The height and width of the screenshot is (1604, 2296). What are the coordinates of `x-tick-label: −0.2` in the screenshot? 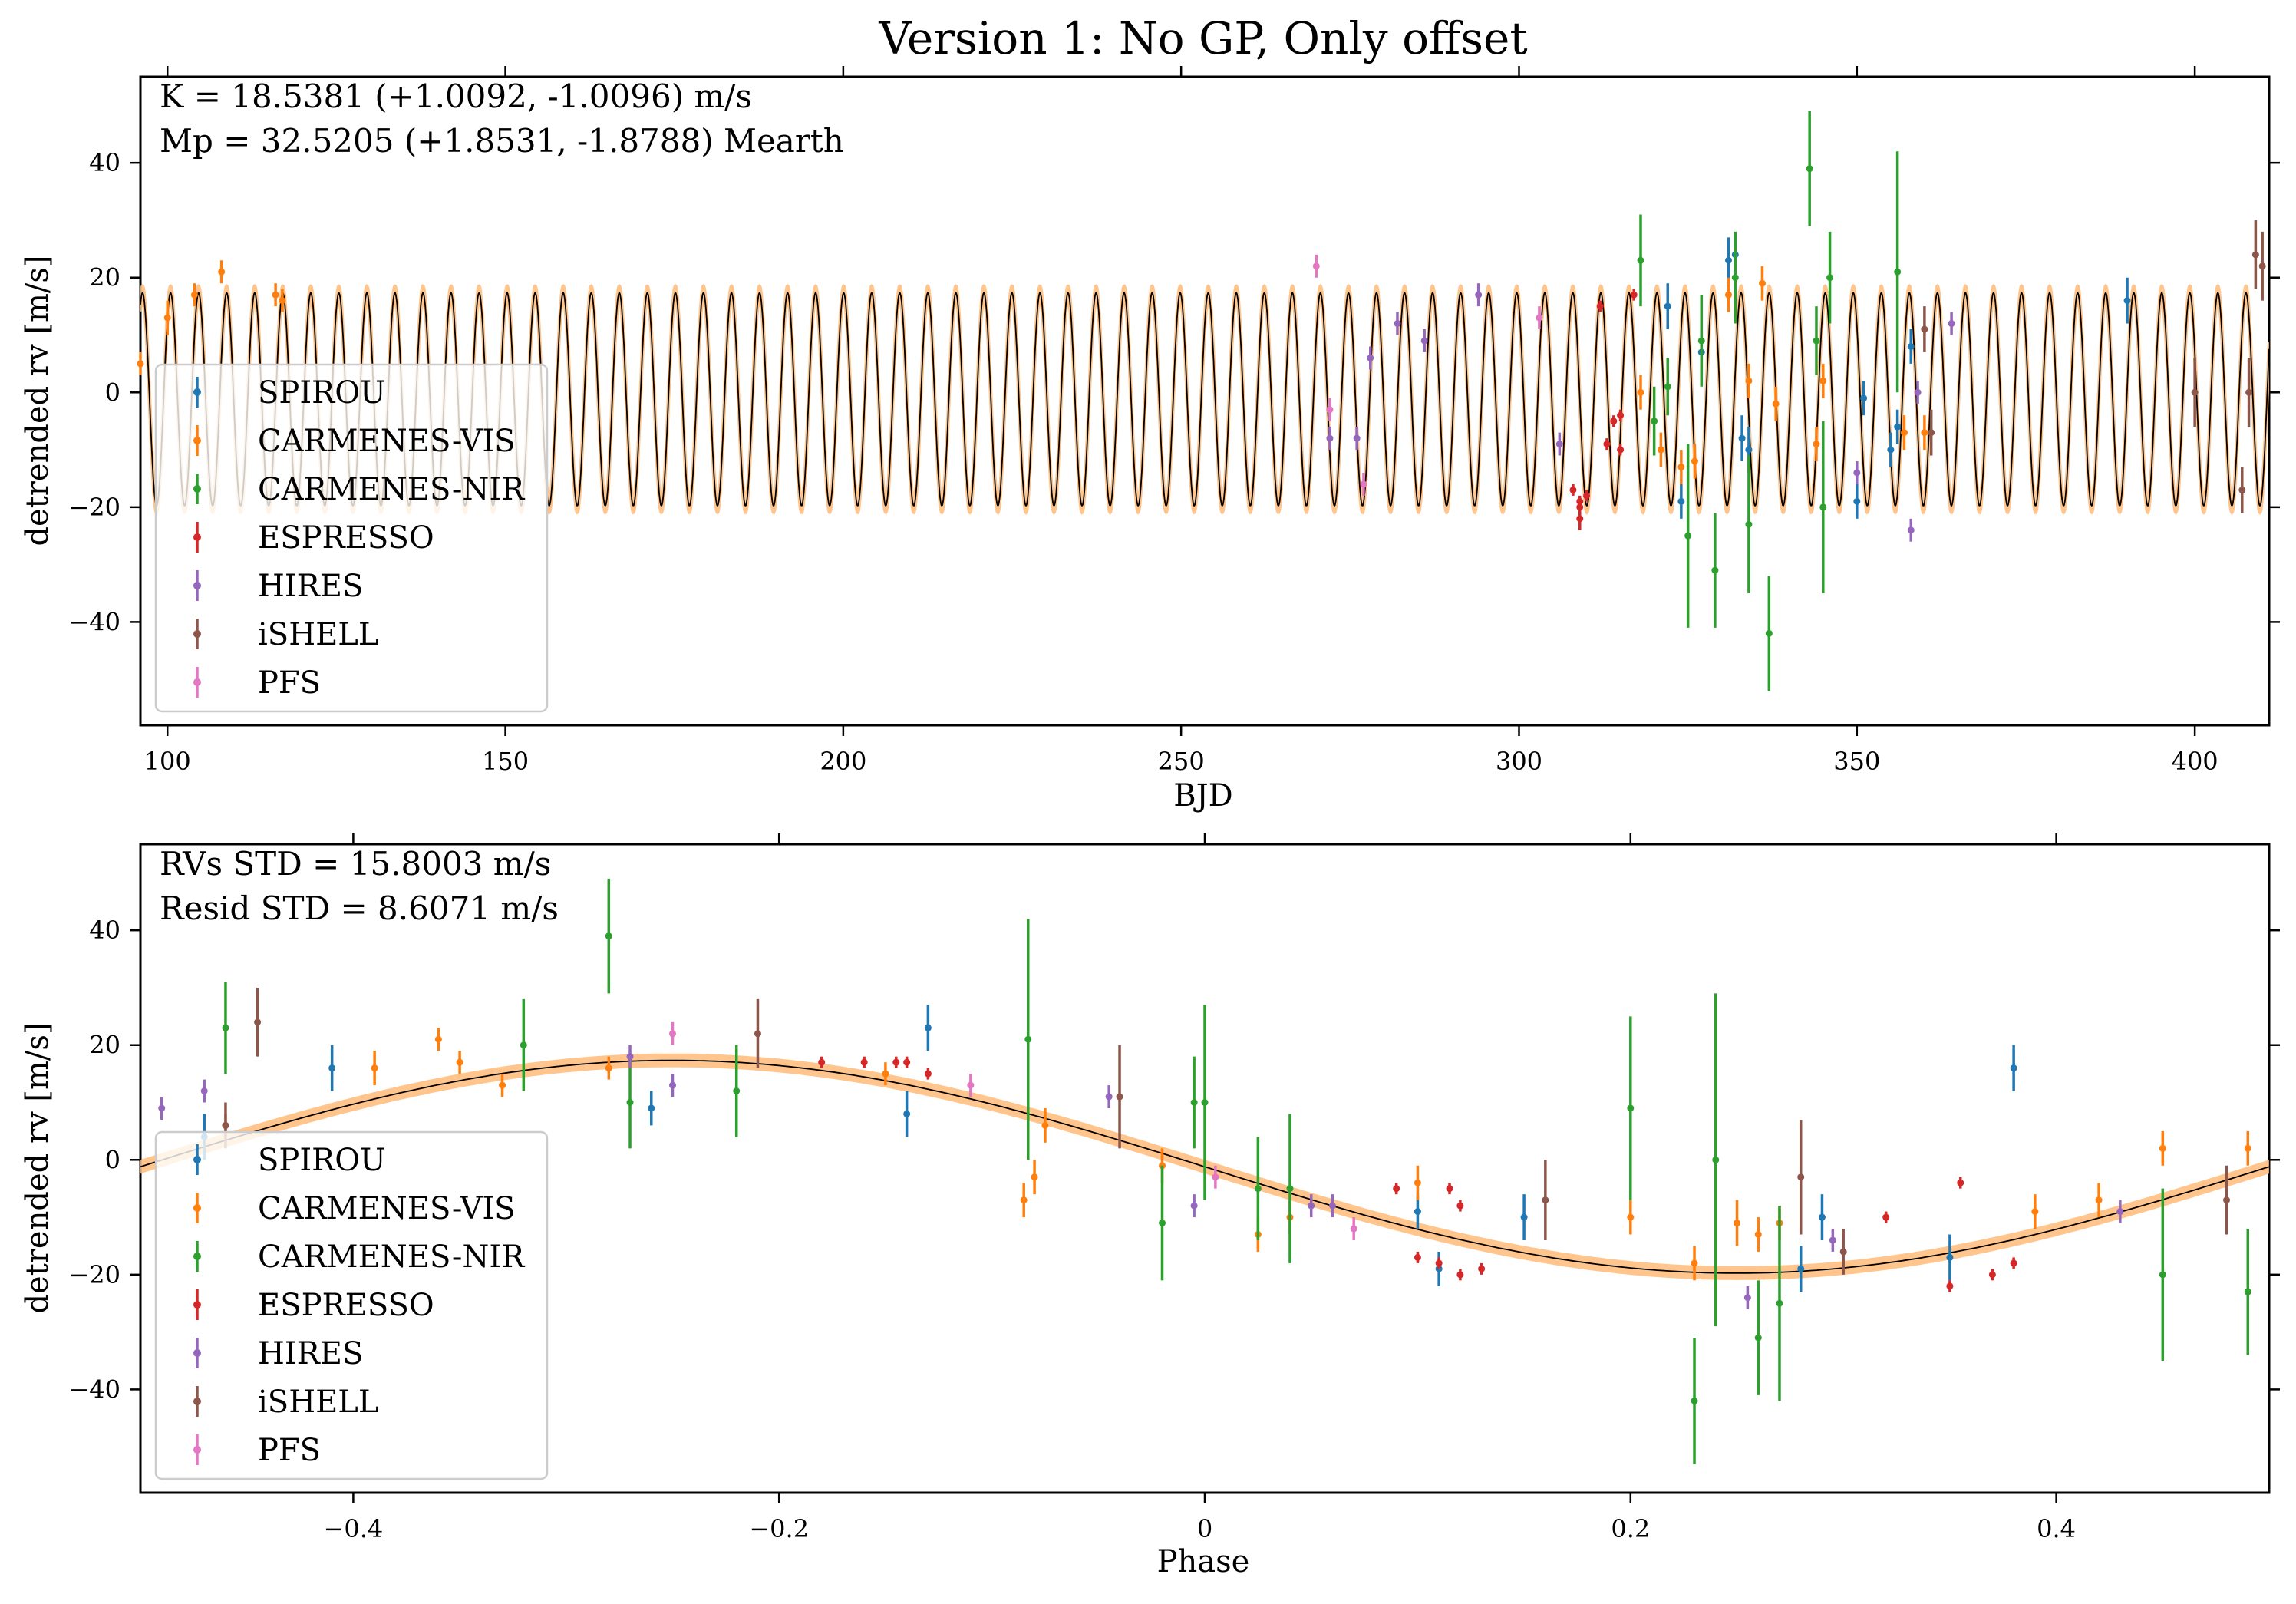 It's located at (779, 1528).